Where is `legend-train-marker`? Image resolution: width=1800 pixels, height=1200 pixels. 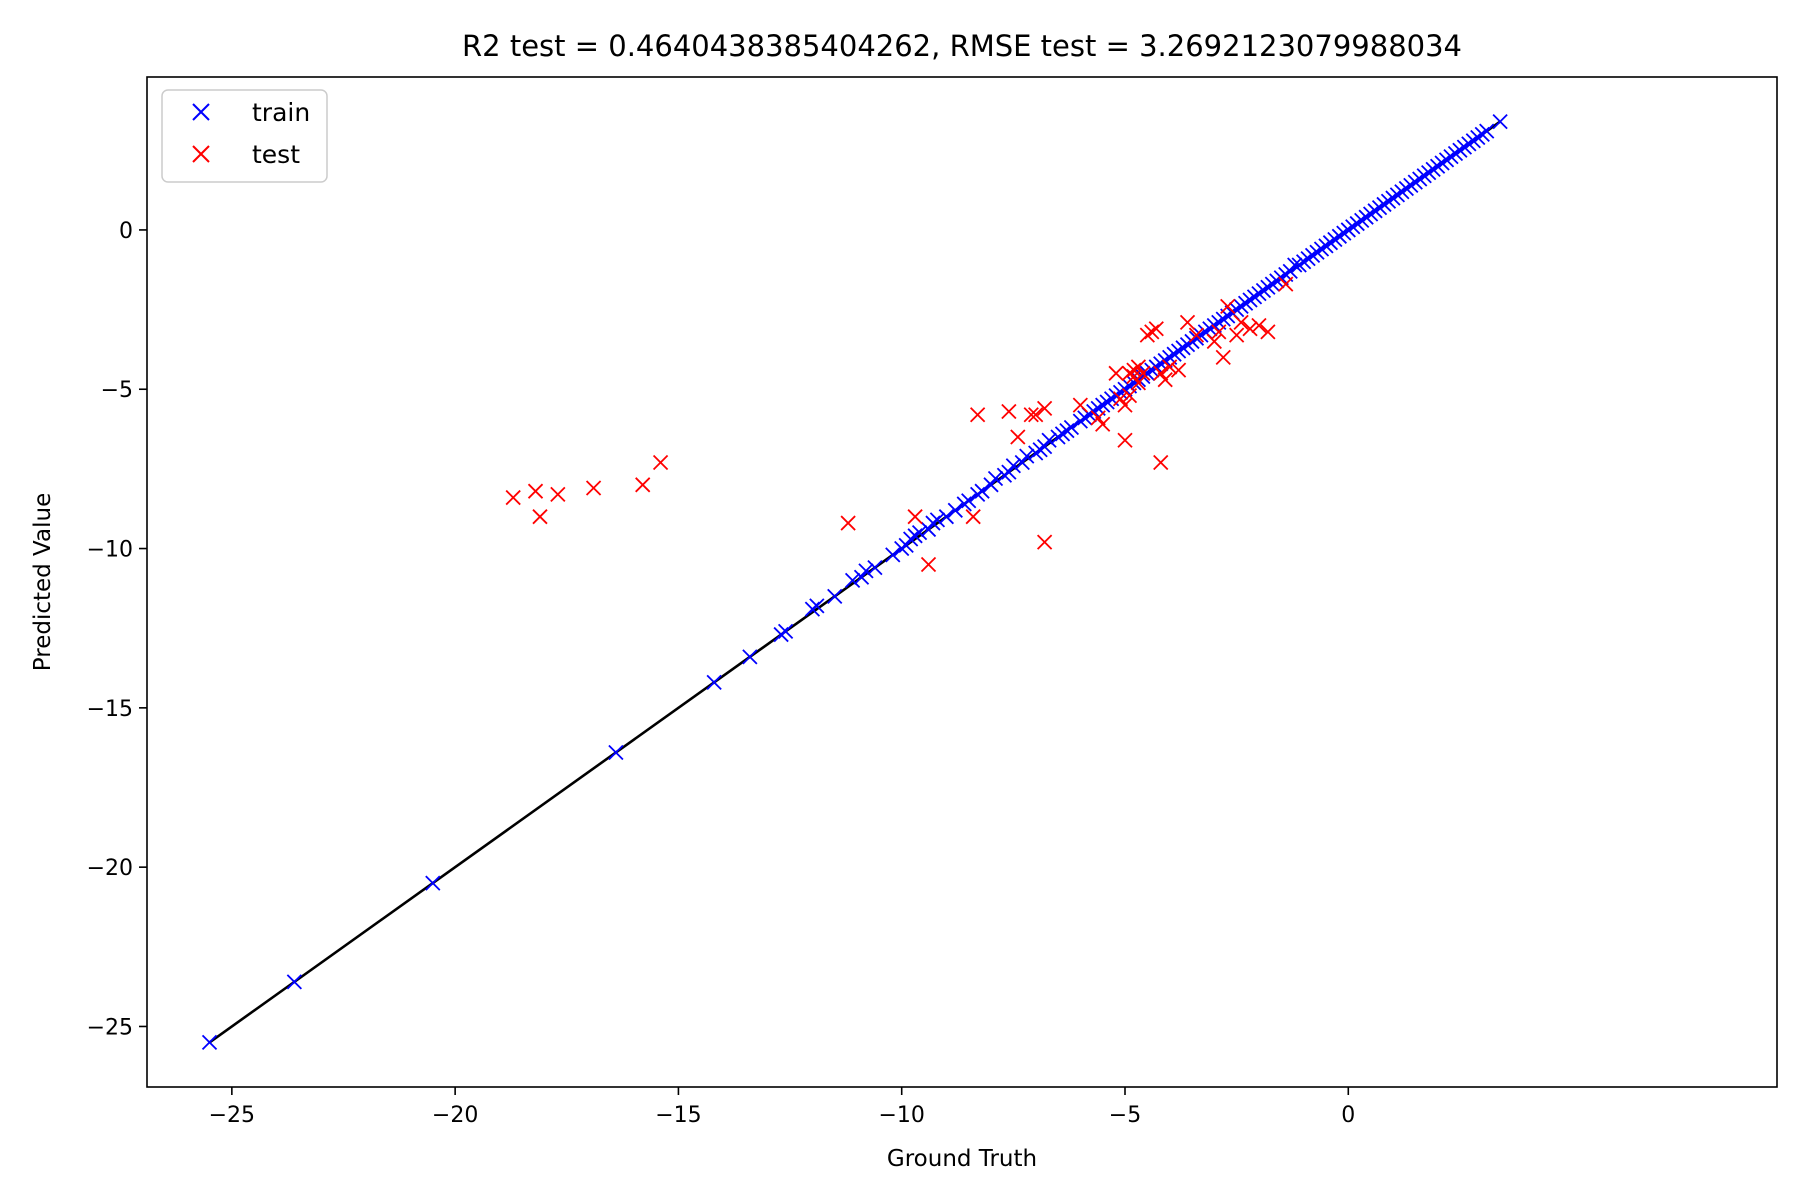
legend-train-marker is located at coordinates (201, 112).